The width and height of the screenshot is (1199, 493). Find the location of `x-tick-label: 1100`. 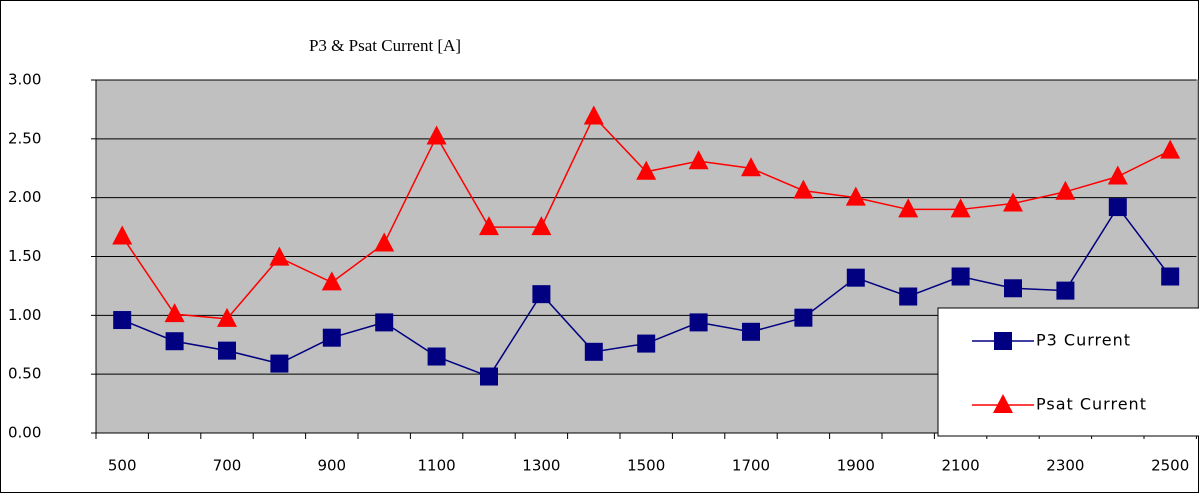

x-tick-label: 1100 is located at coordinates (437, 466).